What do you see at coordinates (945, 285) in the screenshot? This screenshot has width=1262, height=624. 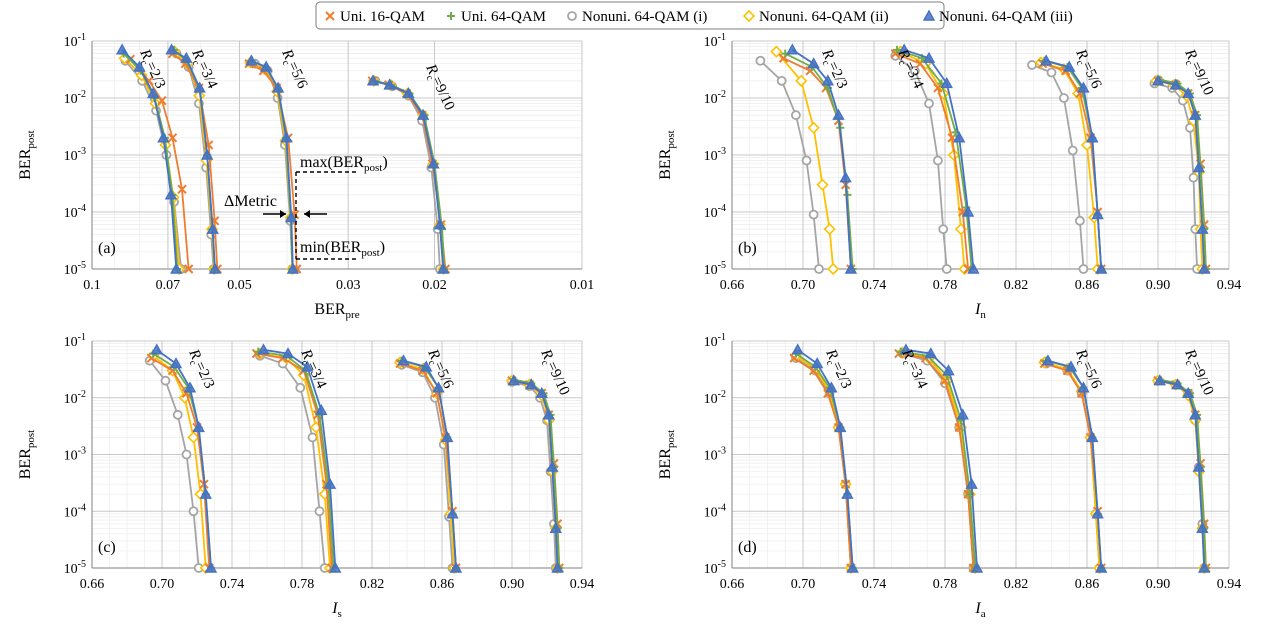 I see `x-tick-label: 0.78` at bounding box center [945, 285].